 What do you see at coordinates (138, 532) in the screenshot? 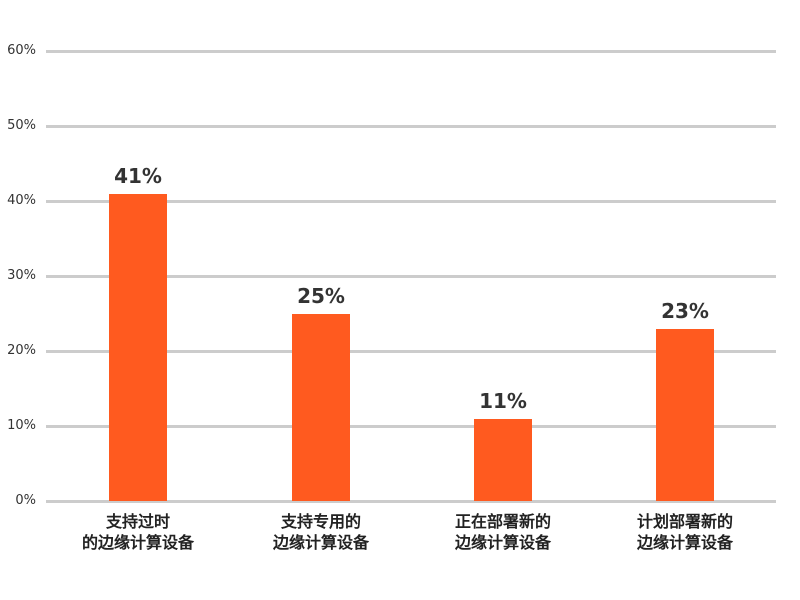
I see `x-axis-category-label: 支持过时的边缘计算设备` at bounding box center [138, 532].